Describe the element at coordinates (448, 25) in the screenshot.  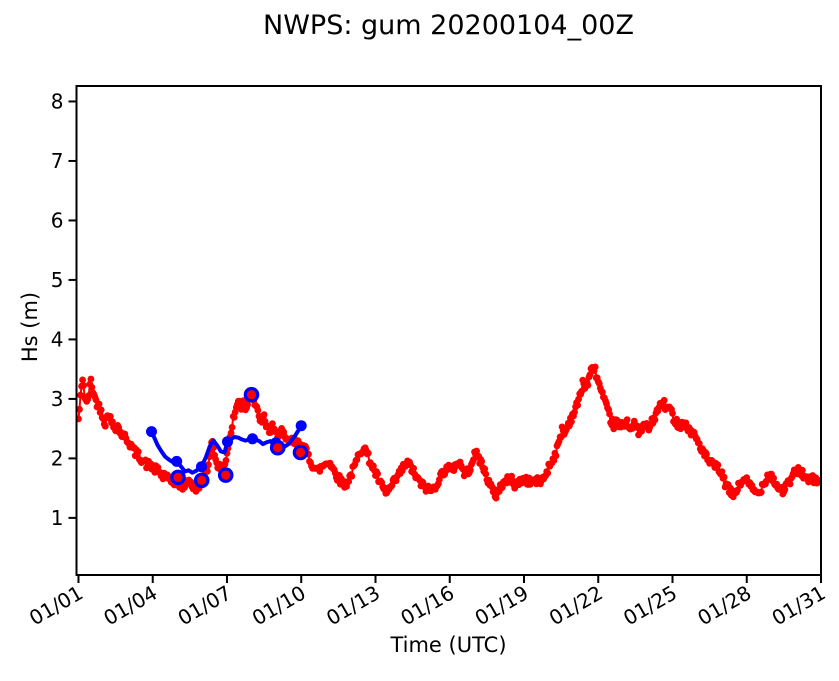
I see `chart-title: NWPS: gum 20200104_00Z` at that location.